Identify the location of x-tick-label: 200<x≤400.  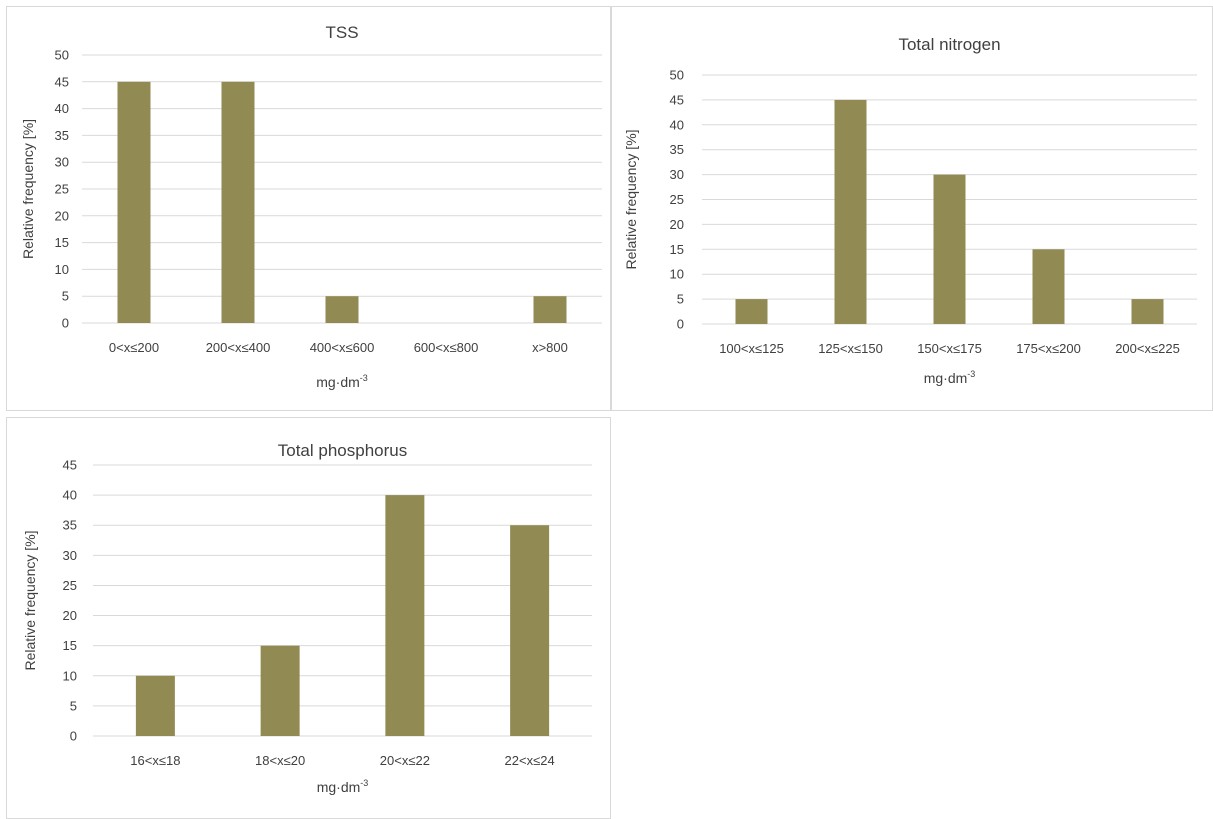
(238, 347).